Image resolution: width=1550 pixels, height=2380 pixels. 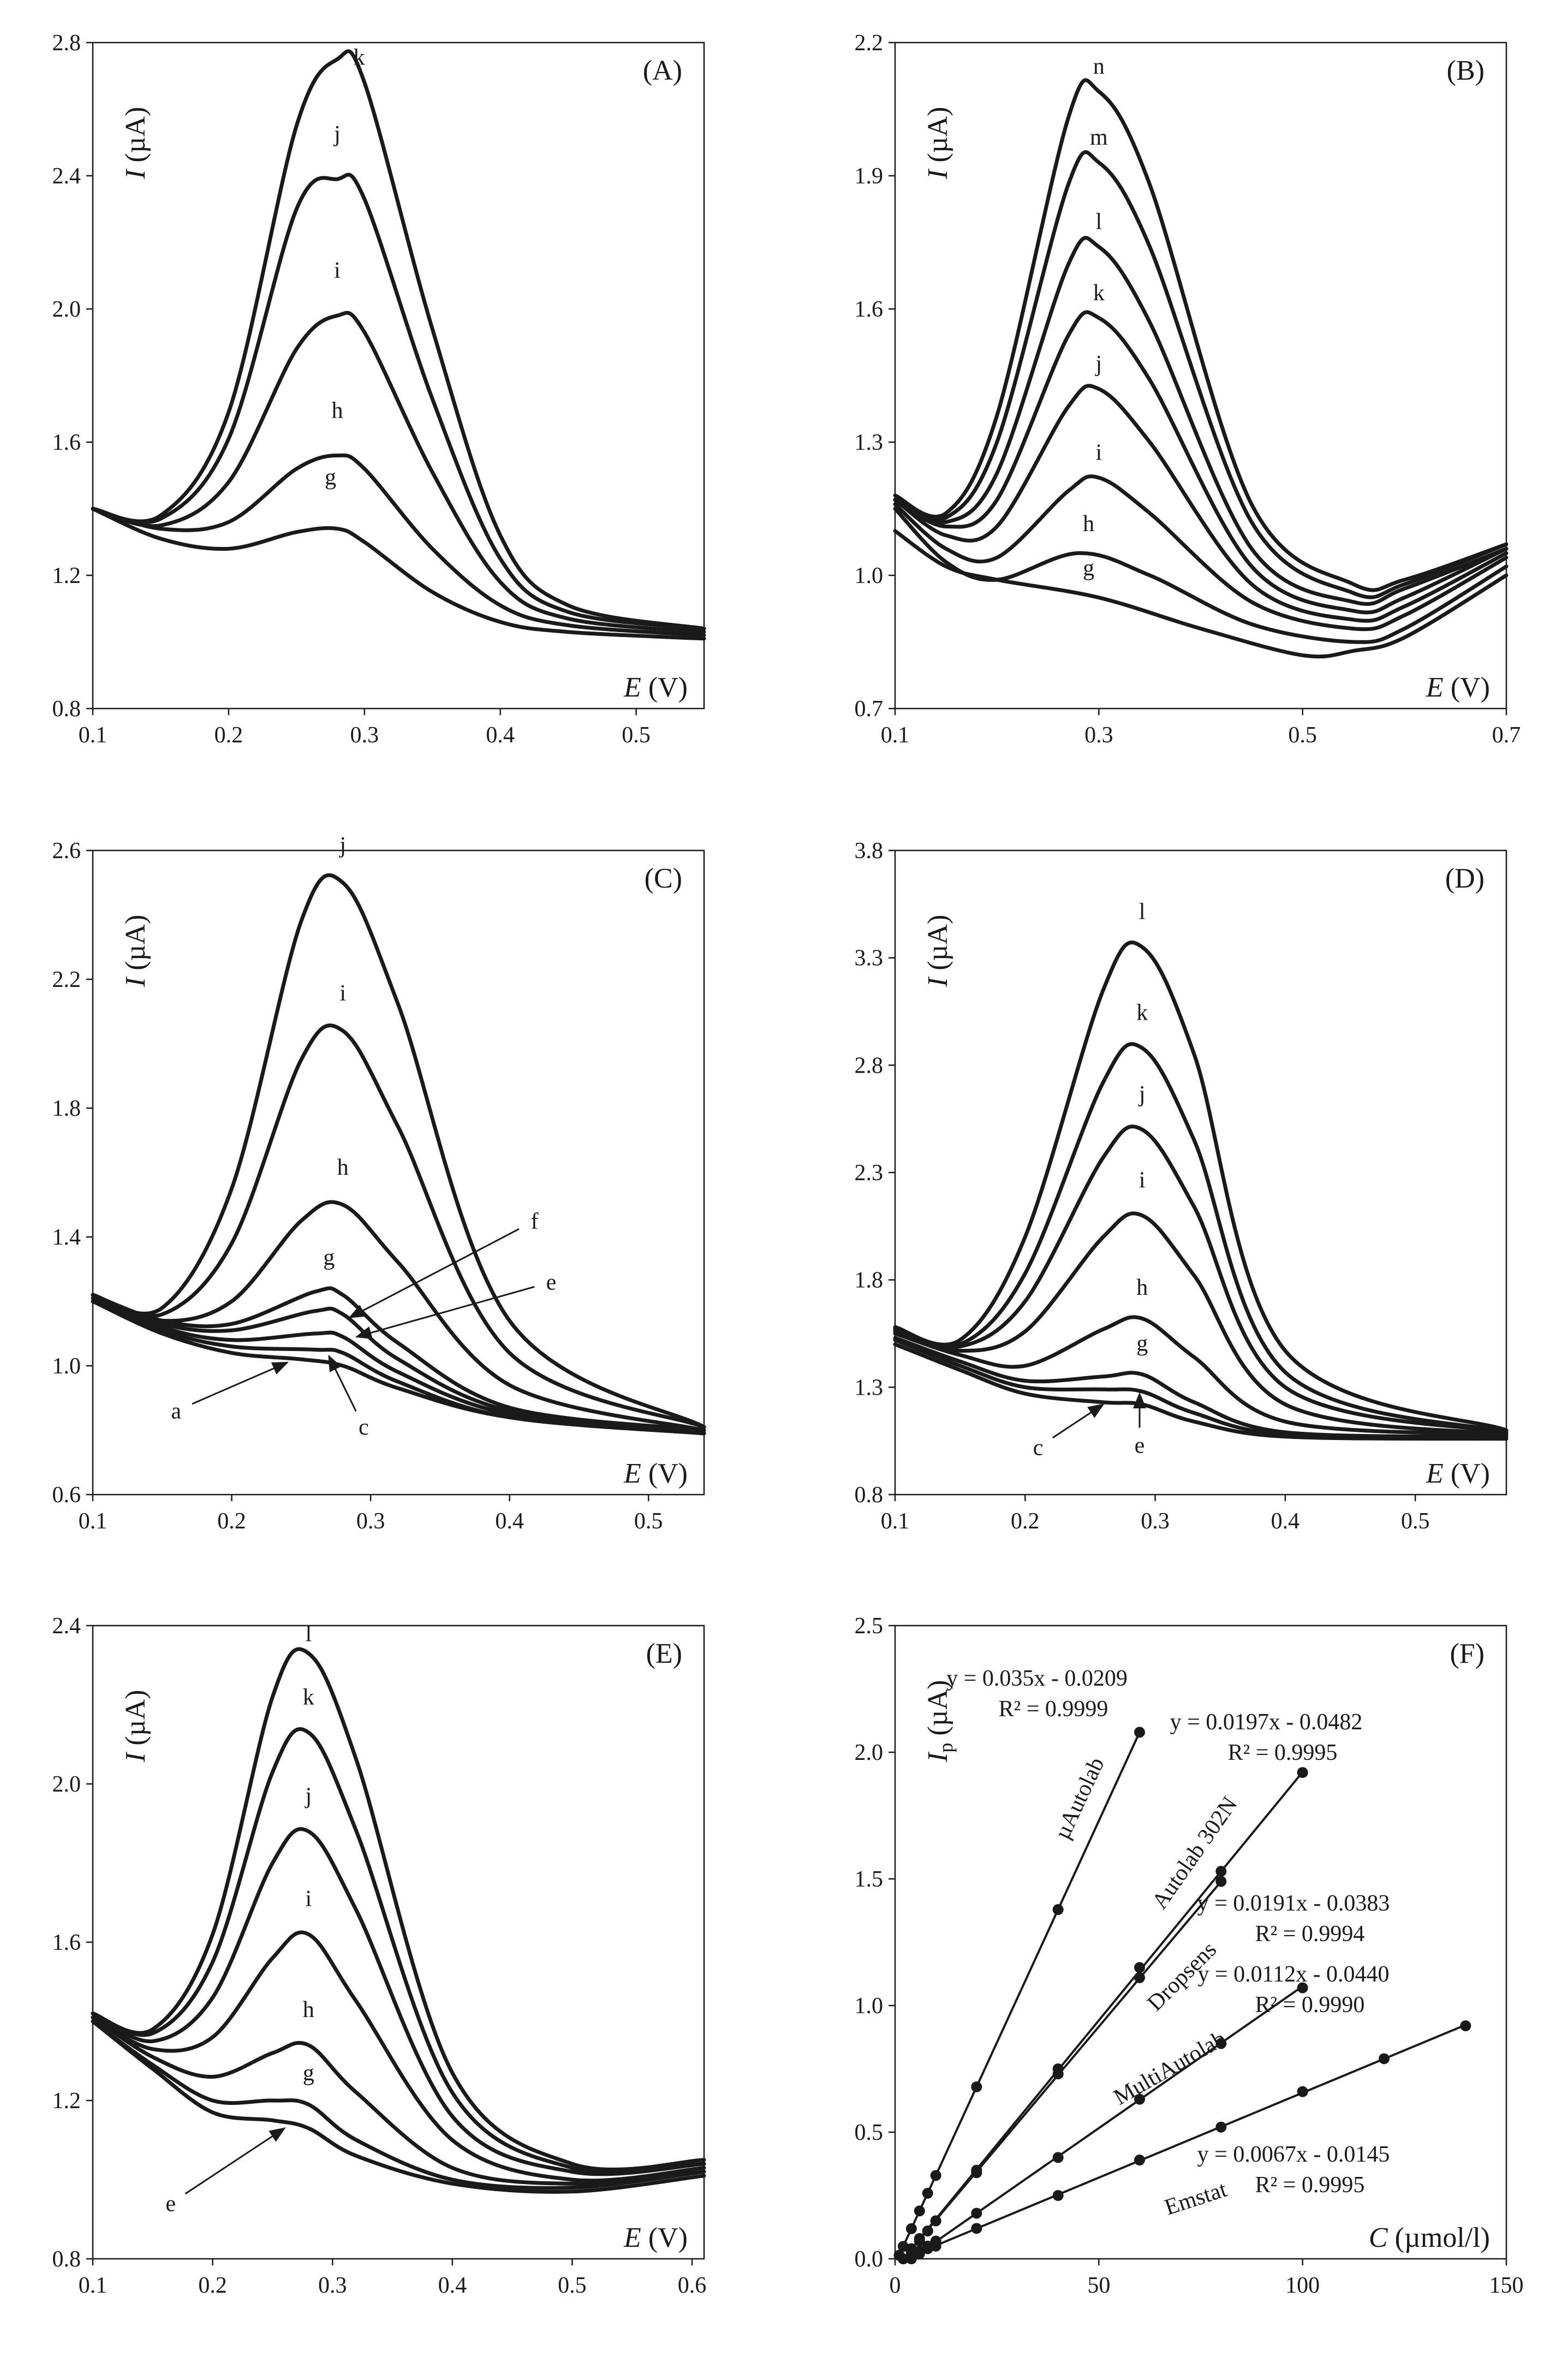 I want to click on regression-equation: y = 0.0112x - 0.0440, so click(x=1293, y=1974).